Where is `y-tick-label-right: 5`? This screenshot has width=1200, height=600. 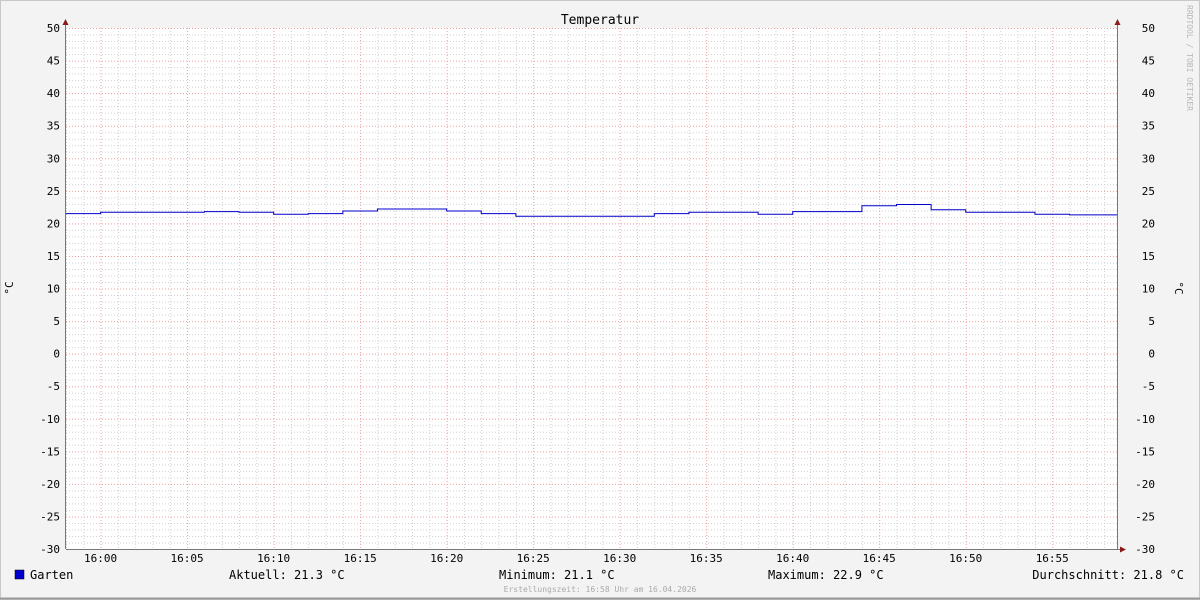
y-tick-label-right: 5 is located at coordinates (1151, 321).